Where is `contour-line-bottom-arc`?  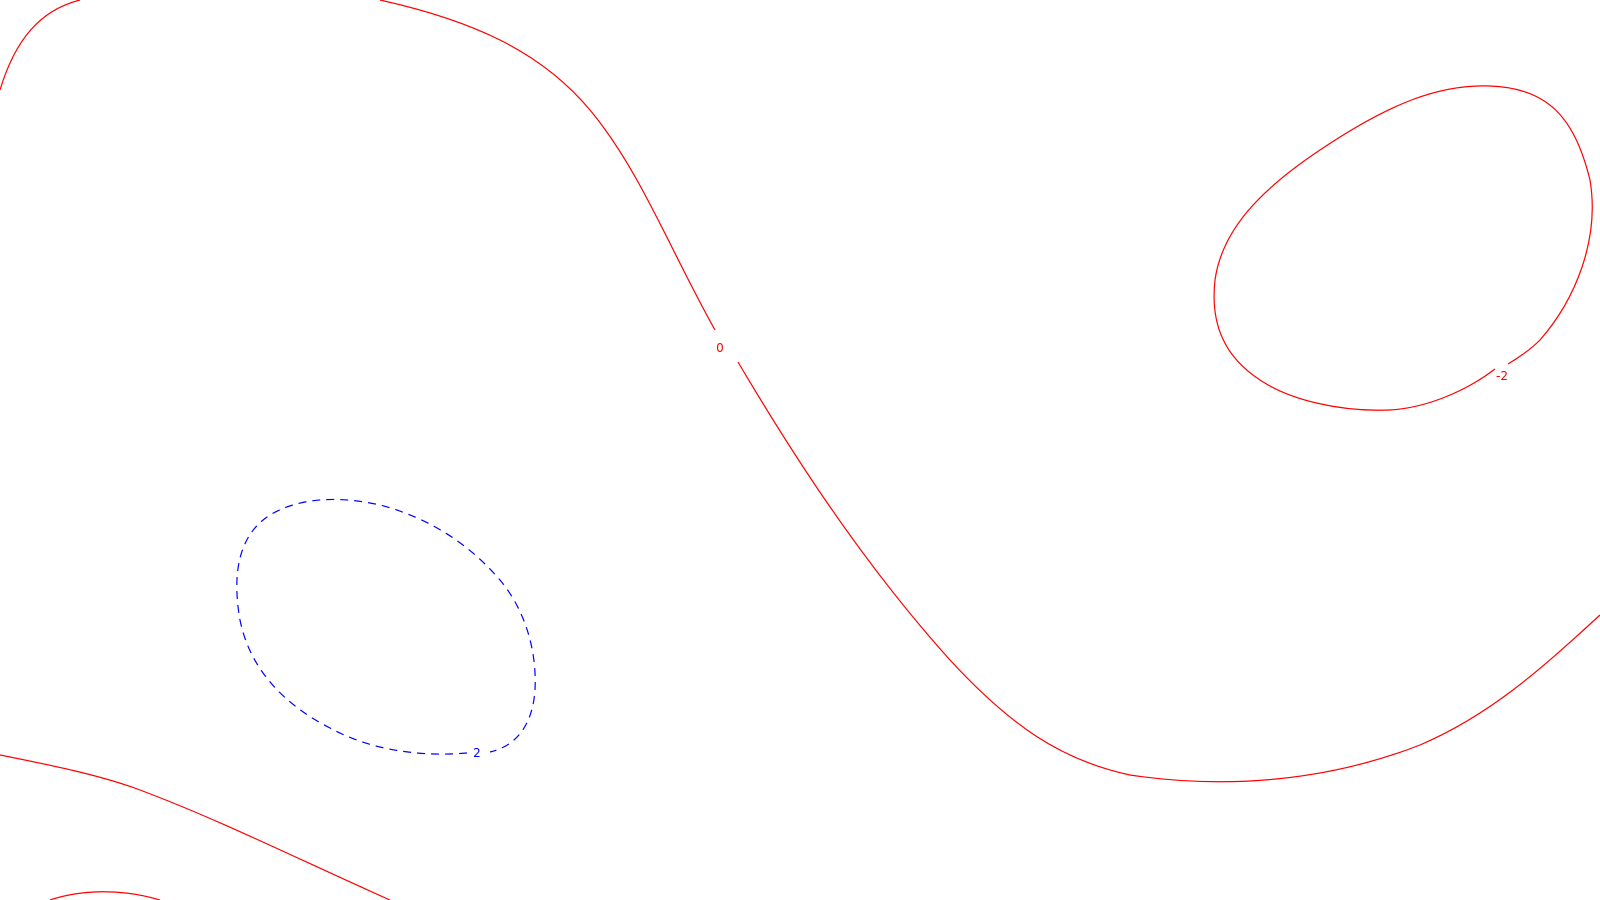
contour-line-bottom-arc is located at coordinates (105, 895).